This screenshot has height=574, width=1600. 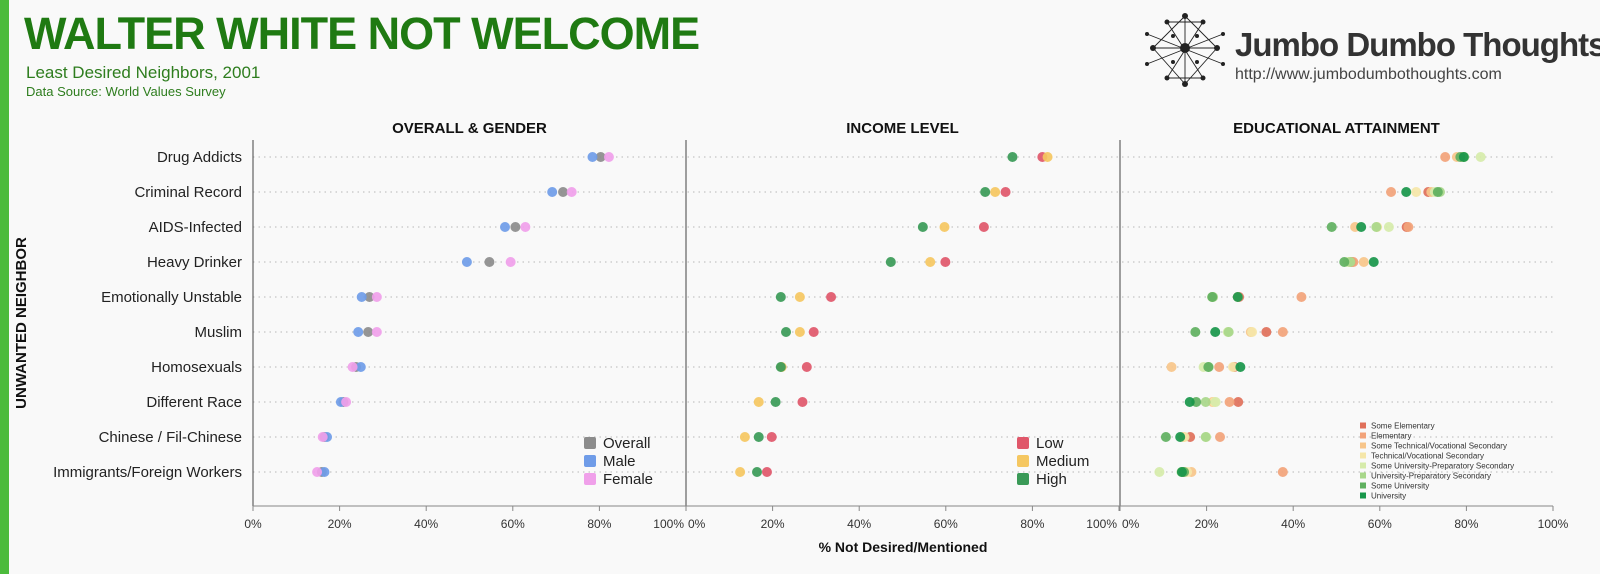 I want to click on category-label: Heavy Drinker, so click(x=194, y=262).